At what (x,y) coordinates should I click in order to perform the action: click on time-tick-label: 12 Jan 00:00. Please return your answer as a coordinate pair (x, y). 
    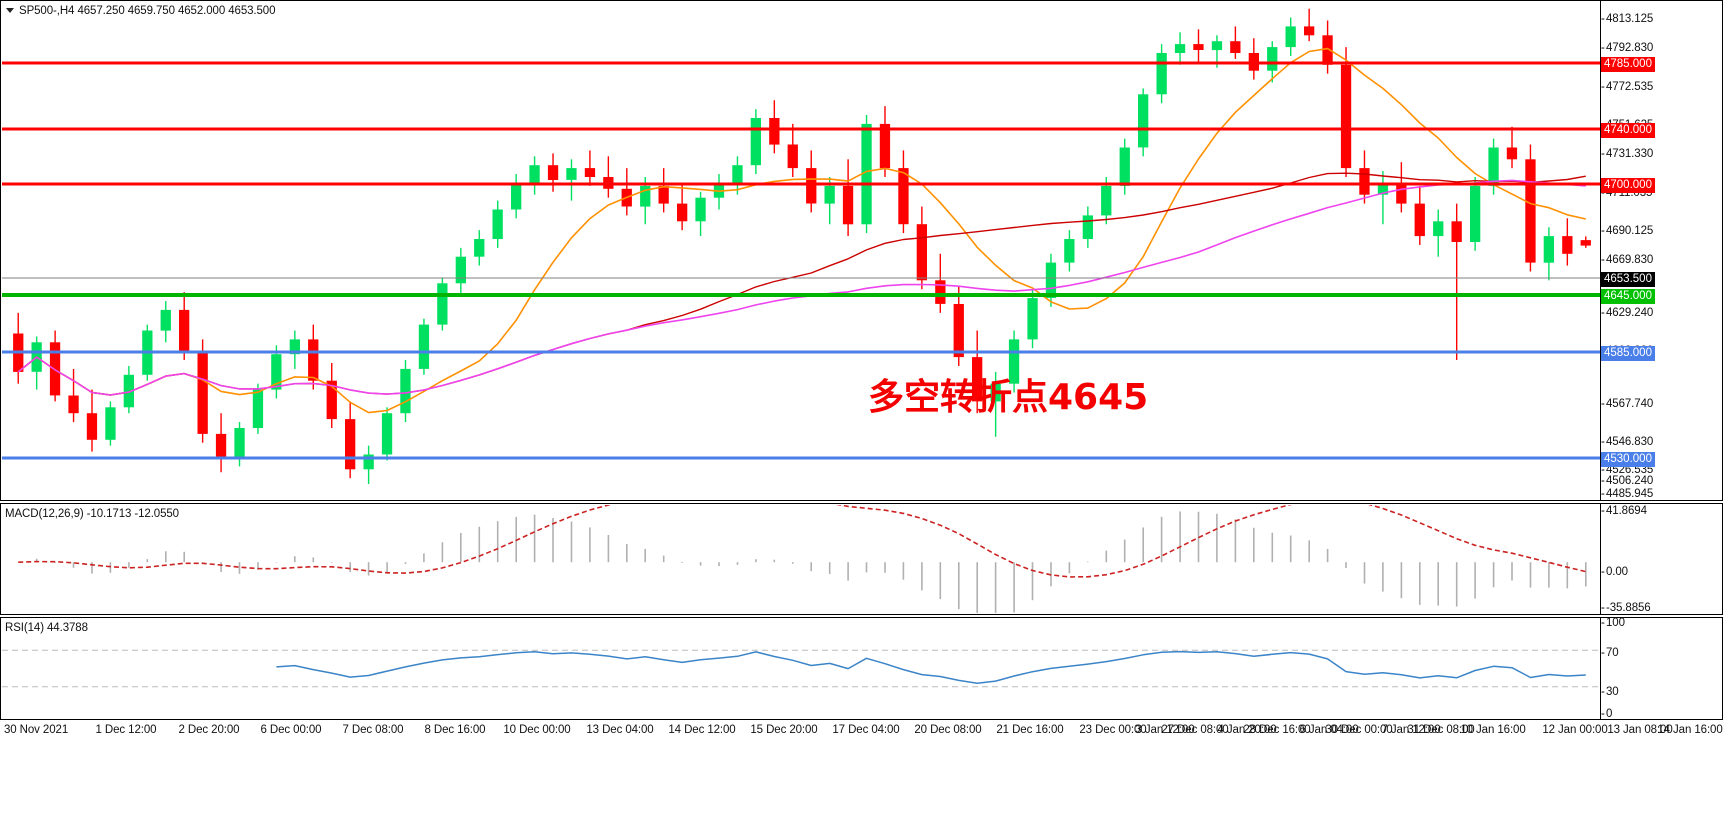
    Looking at the image, I should click on (1575, 730).